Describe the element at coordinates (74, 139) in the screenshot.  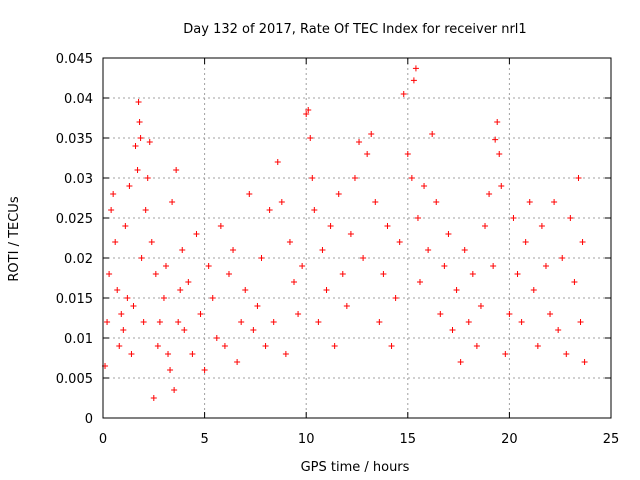
I see `y-tick-label: 0.035` at that location.